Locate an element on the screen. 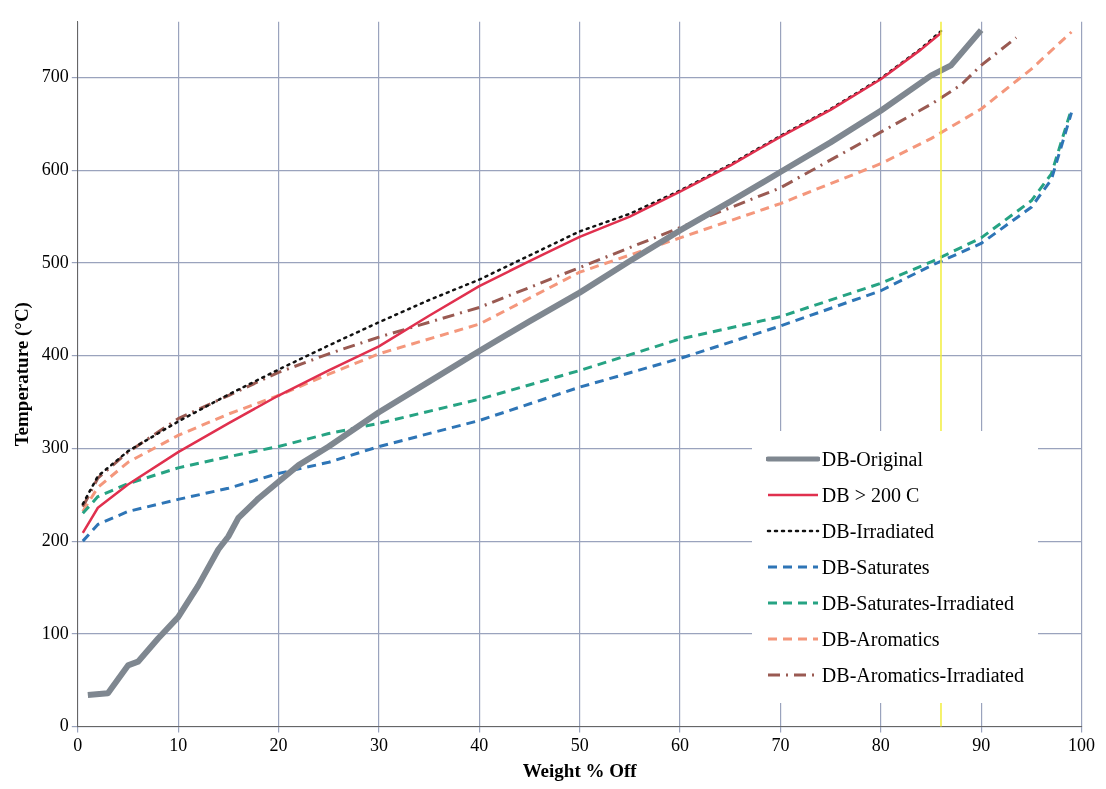  legend-label: DB-Saturates-Irradiated is located at coordinates (917, 603).